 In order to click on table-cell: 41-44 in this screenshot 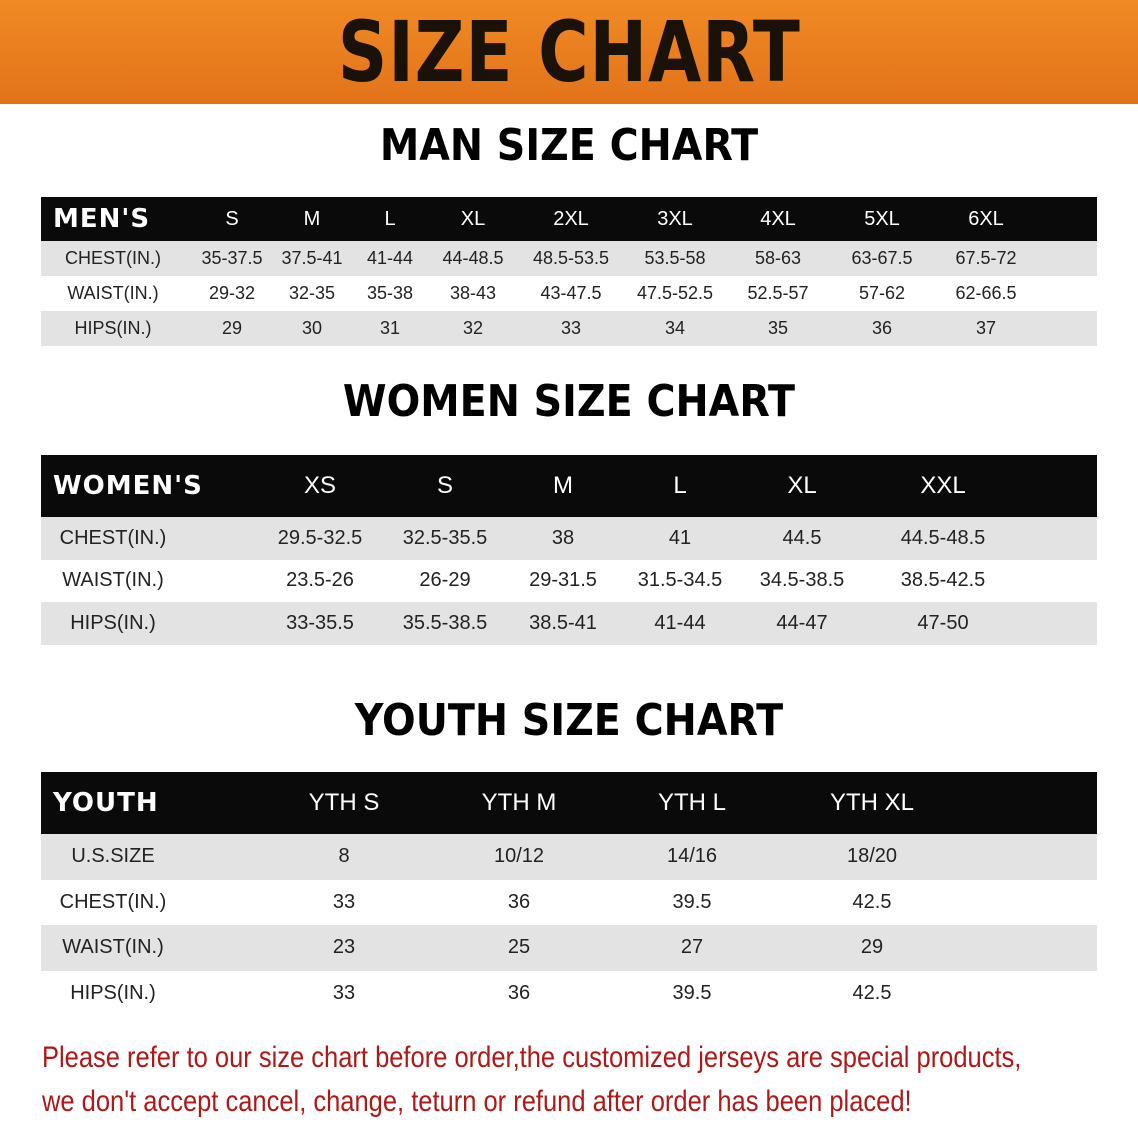, I will do `click(390, 258)`.